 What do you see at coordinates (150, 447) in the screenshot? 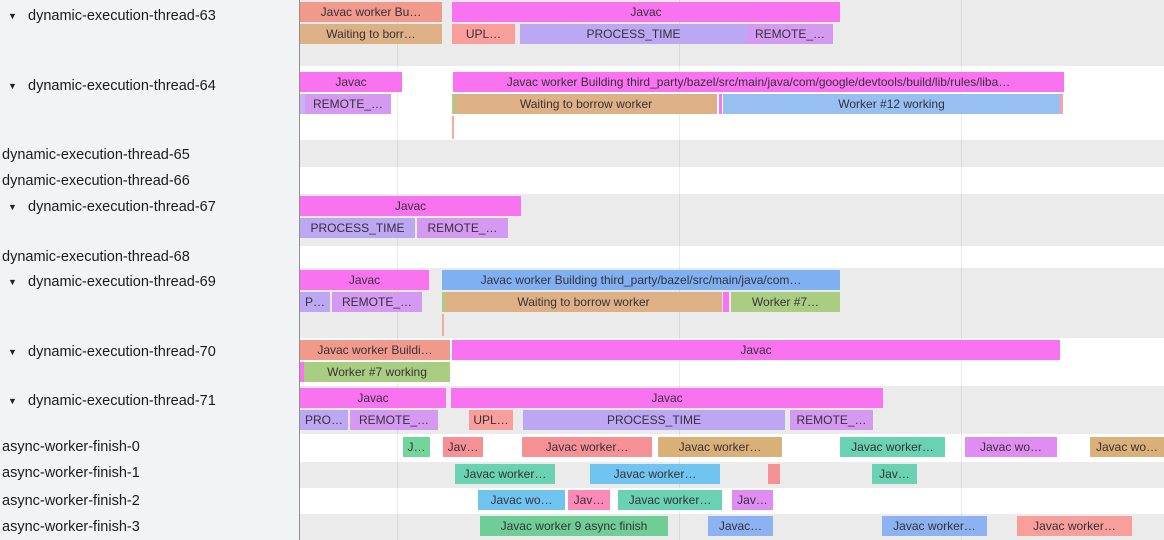
I see `sidebar-track-row: async-worker-finish-0` at bounding box center [150, 447].